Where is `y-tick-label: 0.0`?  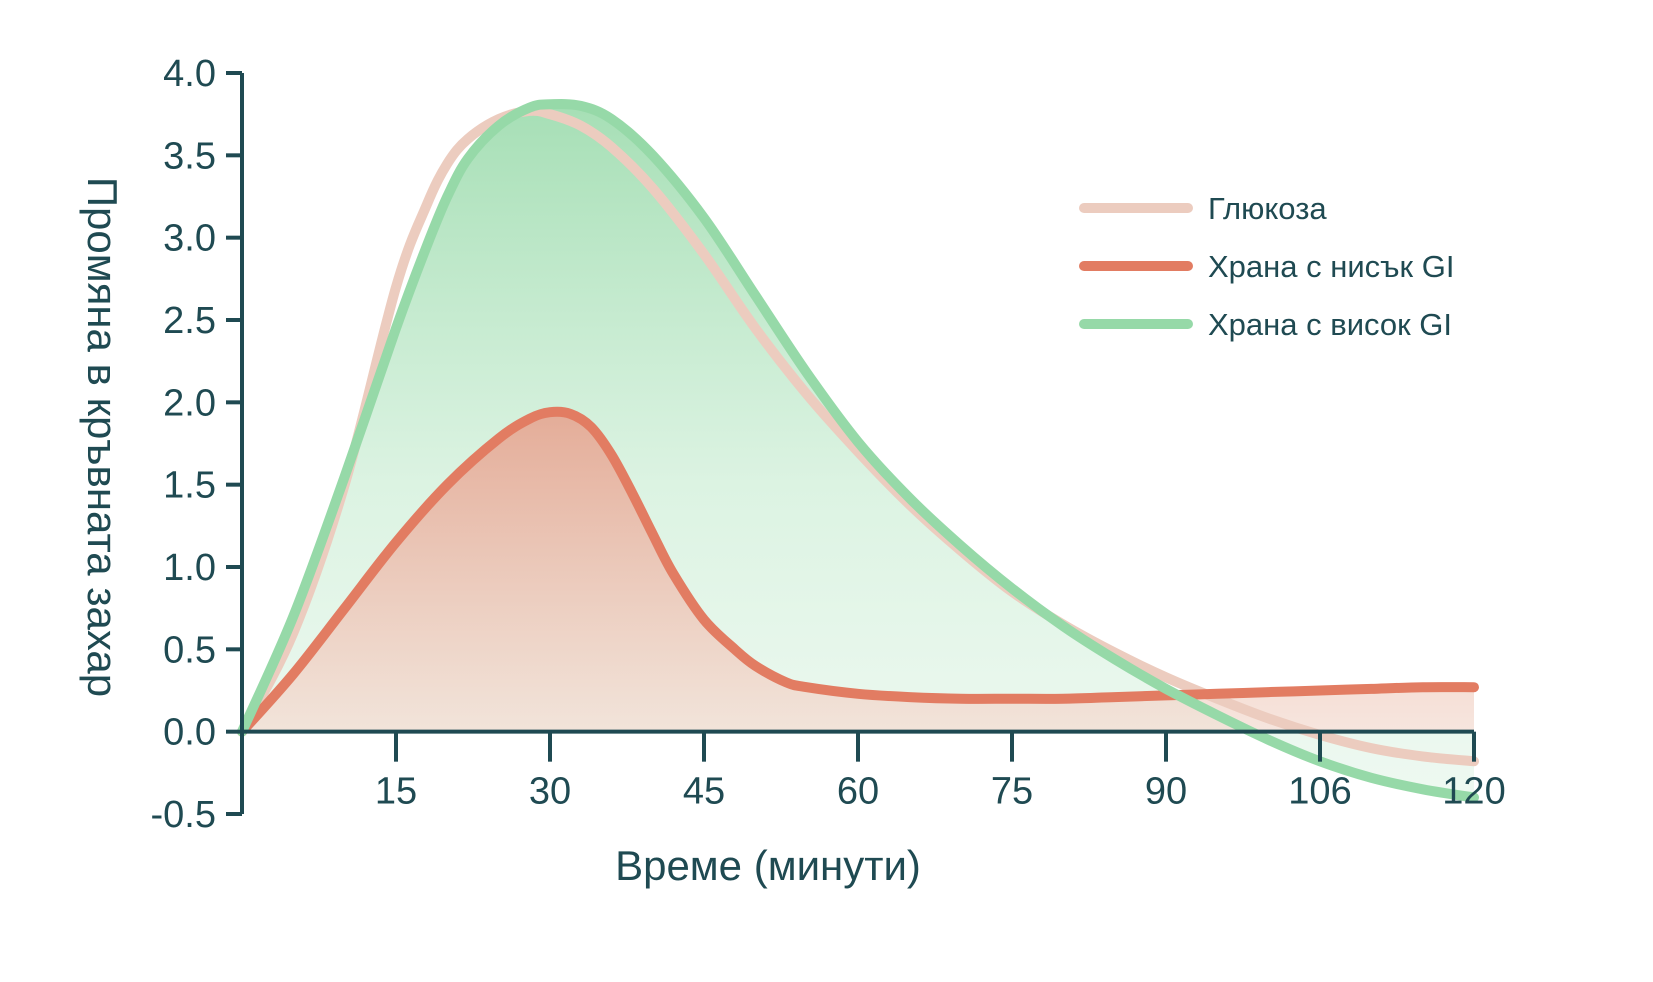 y-tick-label: 0.0 is located at coordinates (189, 733).